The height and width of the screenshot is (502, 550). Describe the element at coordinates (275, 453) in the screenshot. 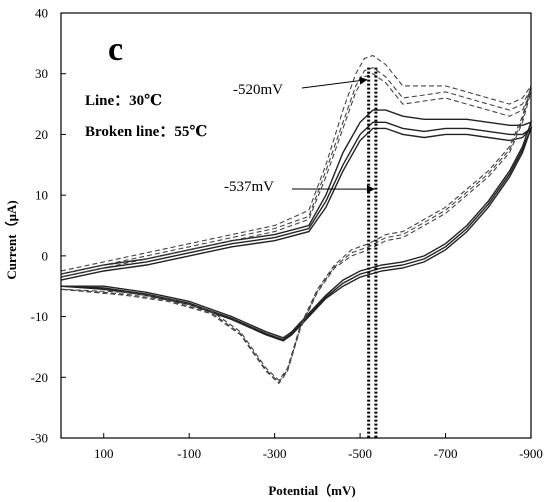

I see `x-tick-label: -300` at that location.